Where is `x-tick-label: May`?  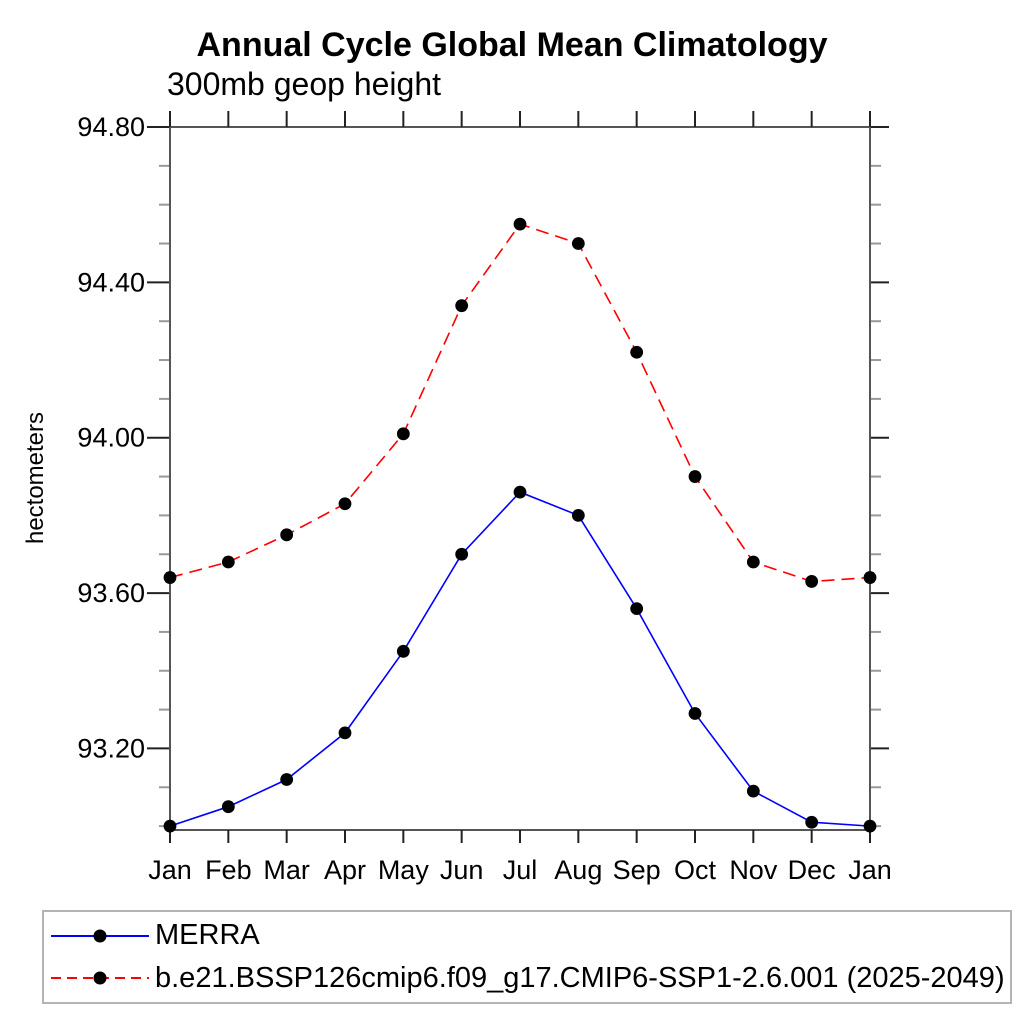
x-tick-label: May is located at coordinates (404, 870).